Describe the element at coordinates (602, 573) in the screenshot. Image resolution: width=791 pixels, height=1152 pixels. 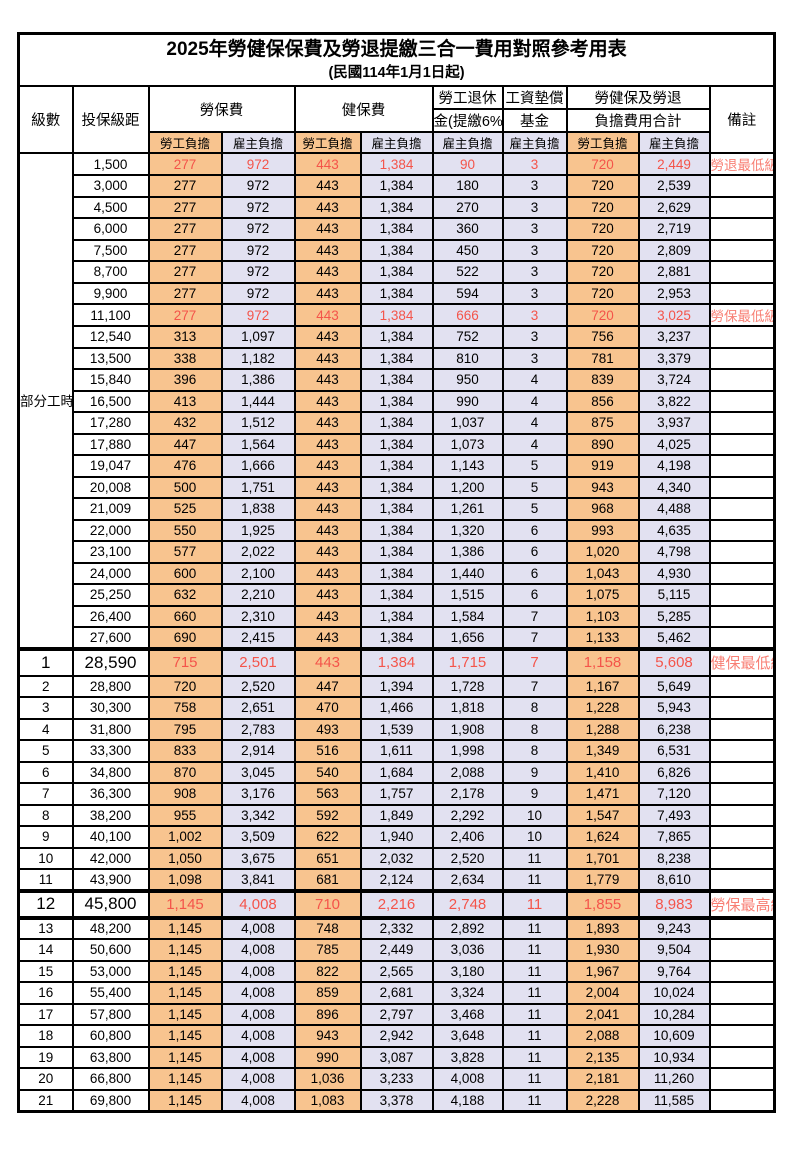
I see `total-employee-cell: 1,043` at that location.